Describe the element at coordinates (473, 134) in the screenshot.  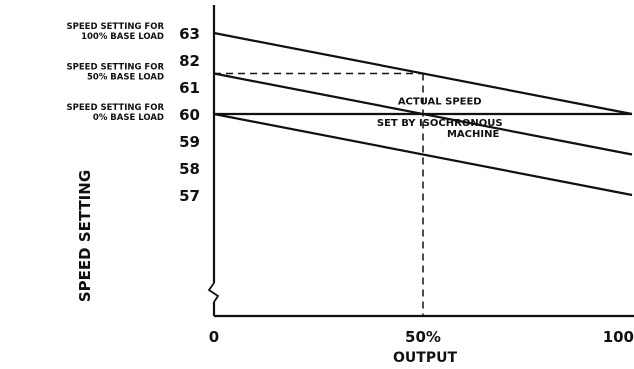
I see `chart-annotation-3: MACHINE` at that location.